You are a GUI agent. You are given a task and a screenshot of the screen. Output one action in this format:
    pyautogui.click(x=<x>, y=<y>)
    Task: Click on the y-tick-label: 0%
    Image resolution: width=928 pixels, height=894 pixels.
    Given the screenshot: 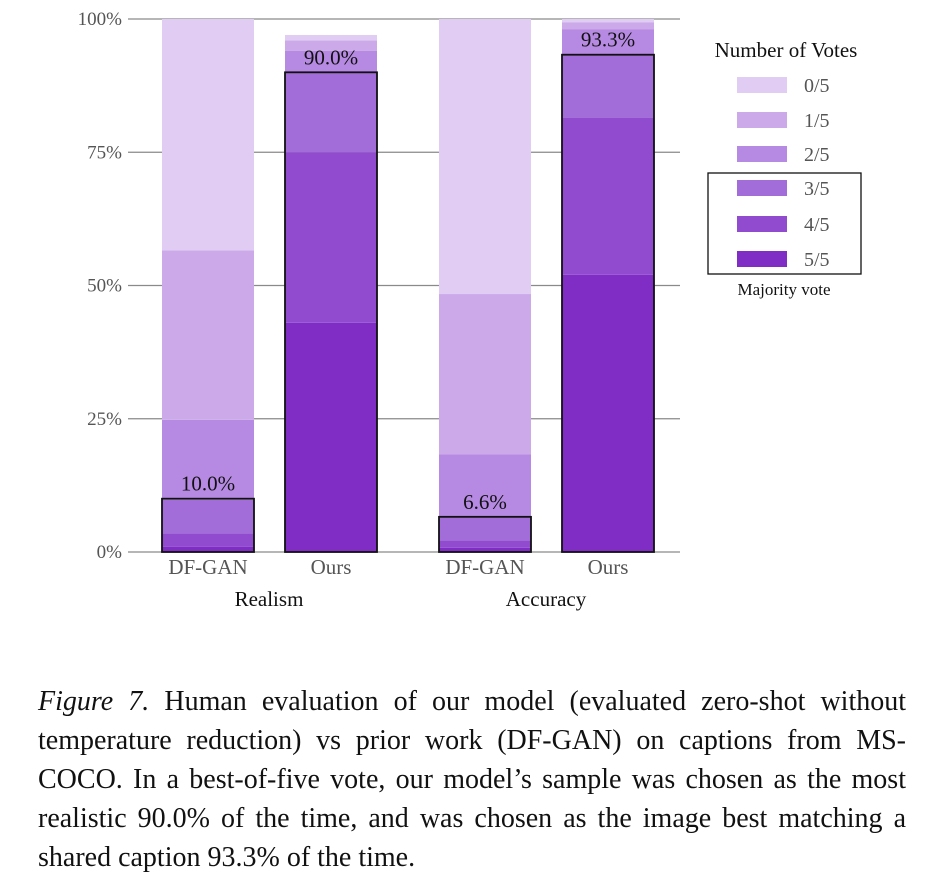 What is the action you would take?
    pyautogui.click(x=110, y=552)
    